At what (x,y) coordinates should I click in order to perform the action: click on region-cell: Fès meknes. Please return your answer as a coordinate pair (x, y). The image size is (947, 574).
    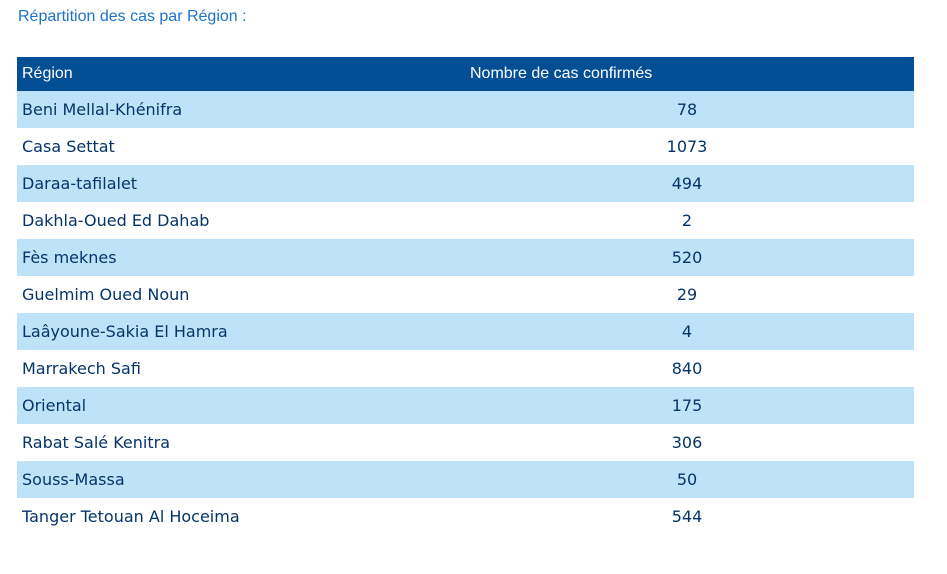
    Looking at the image, I should click on (241, 257).